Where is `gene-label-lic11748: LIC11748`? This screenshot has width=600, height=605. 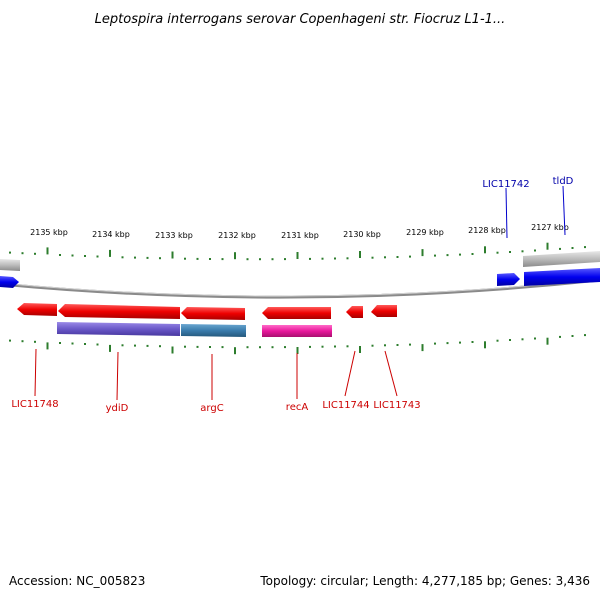
gene-label-lic11748: LIC11748 is located at coordinates (34, 404).